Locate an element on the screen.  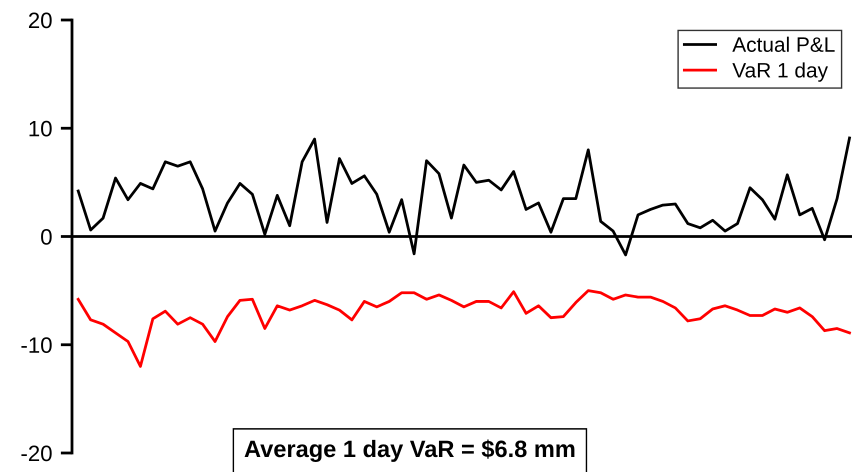
annotation: Average 1 day VaR = $6.8 mm is located at coordinates (409, 450).